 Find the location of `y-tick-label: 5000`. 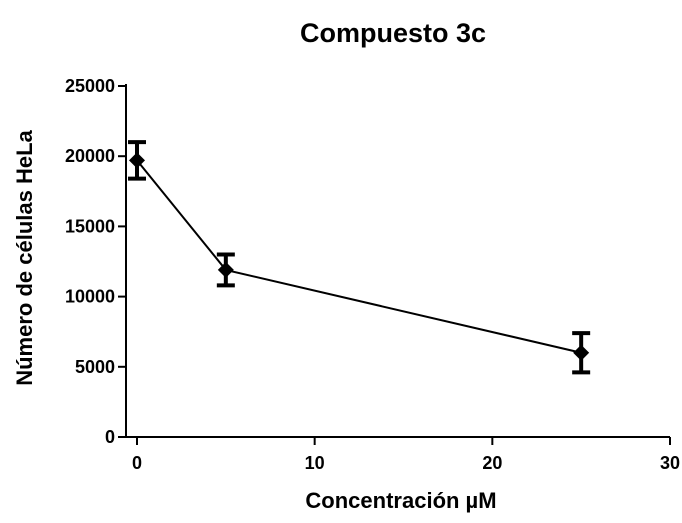

y-tick-label: 5000 is located at coordinates (95, 367).